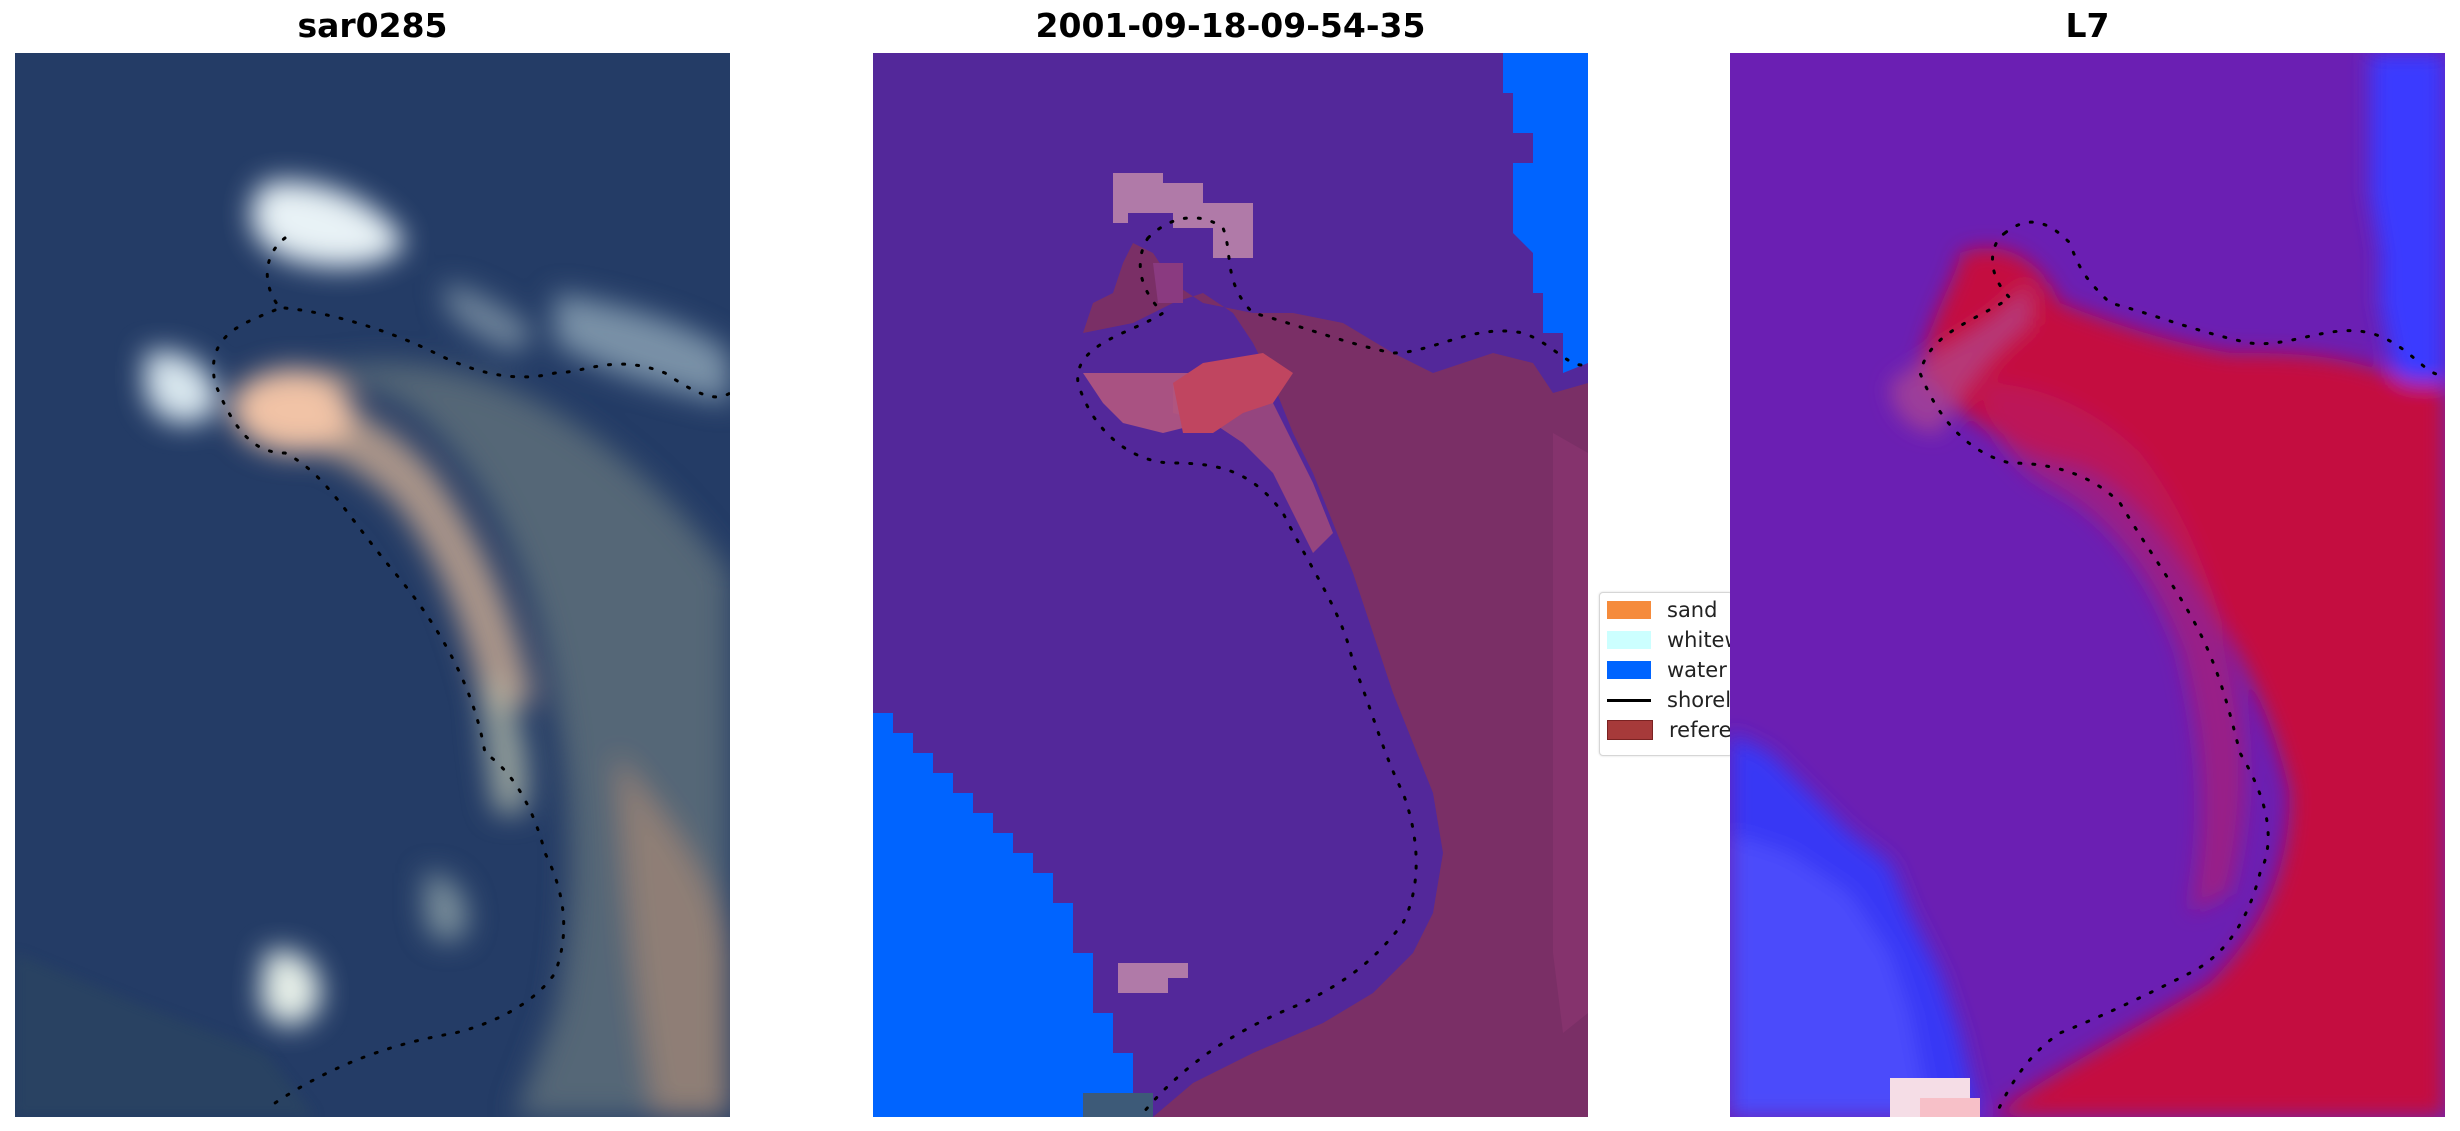 This screenshot has width=2460, height=1131. What do you see at coordinates (1629, 700) in the screenshot?
I see `shoreline-line-icon` at bounding box center [1629, 700].